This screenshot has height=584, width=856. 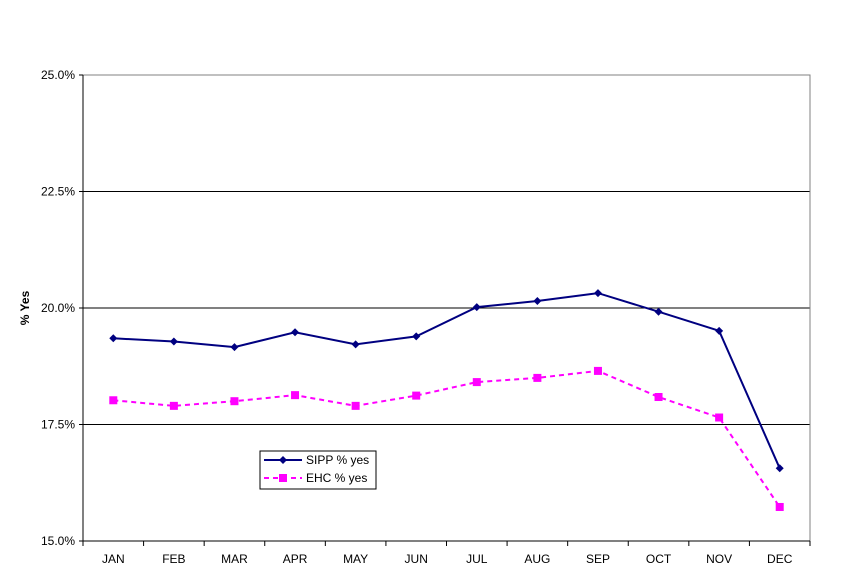 I want to click on x-tick-label: NOV, so click(x=719, y=559).